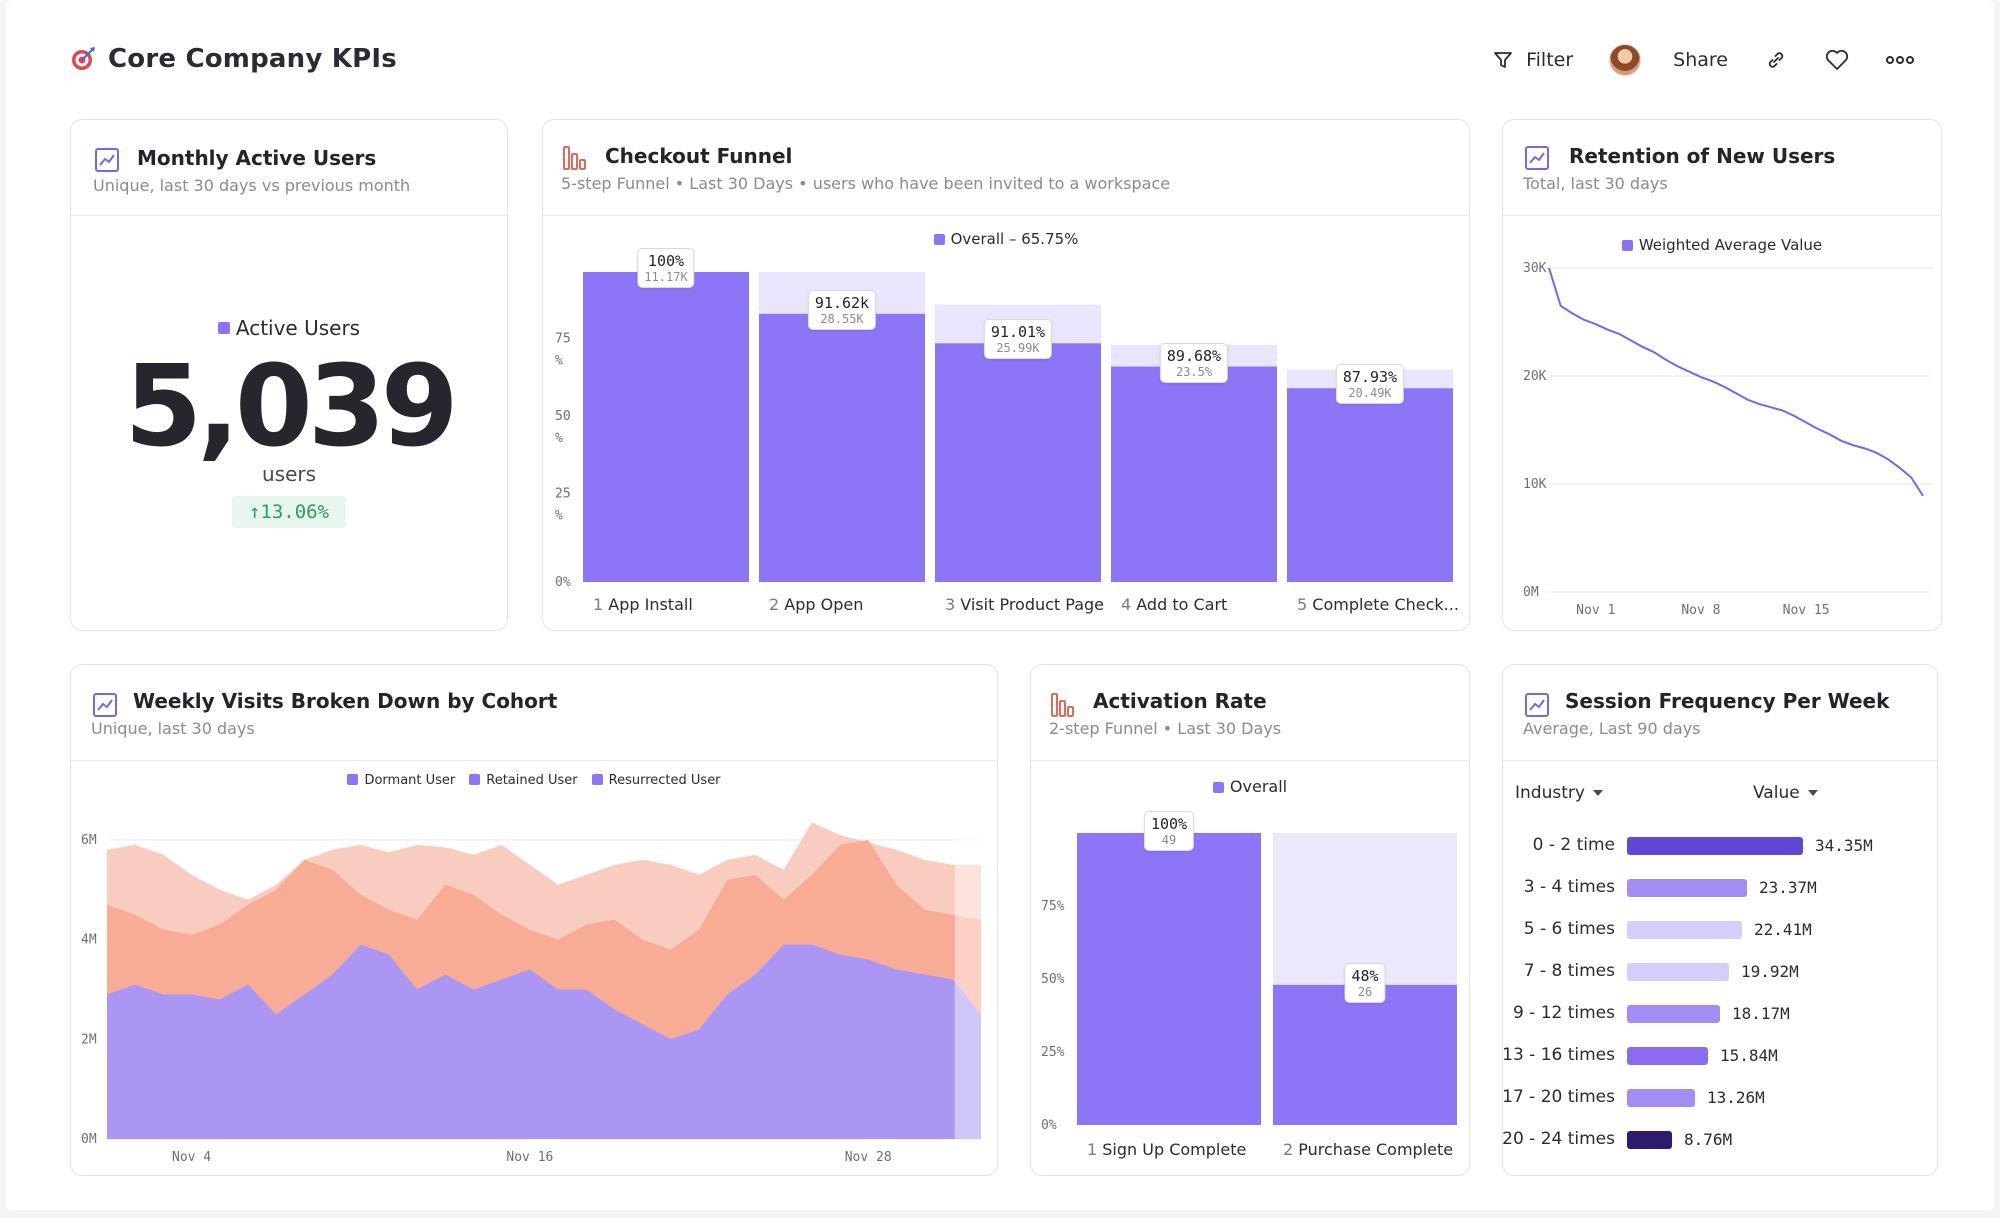 The image size is (2000, 1218). What do you see at coordinates (289, 474) in the screenshot?
I see `mau-unit: users` at bounding box center [289, 474].